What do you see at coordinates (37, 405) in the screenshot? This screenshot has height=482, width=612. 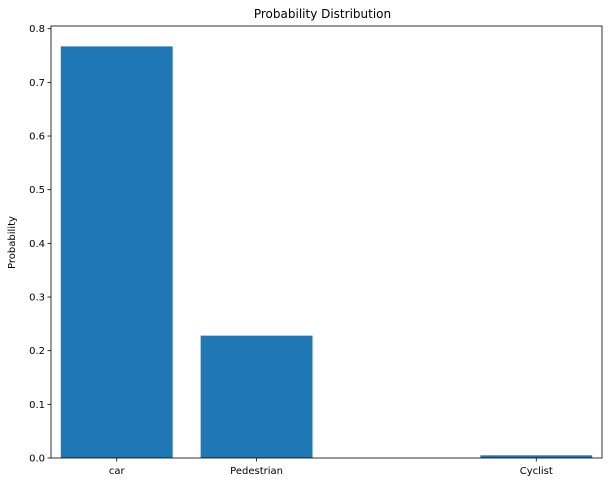 I see `y-tick-label: 0.1` at bounding box center [37, 405].